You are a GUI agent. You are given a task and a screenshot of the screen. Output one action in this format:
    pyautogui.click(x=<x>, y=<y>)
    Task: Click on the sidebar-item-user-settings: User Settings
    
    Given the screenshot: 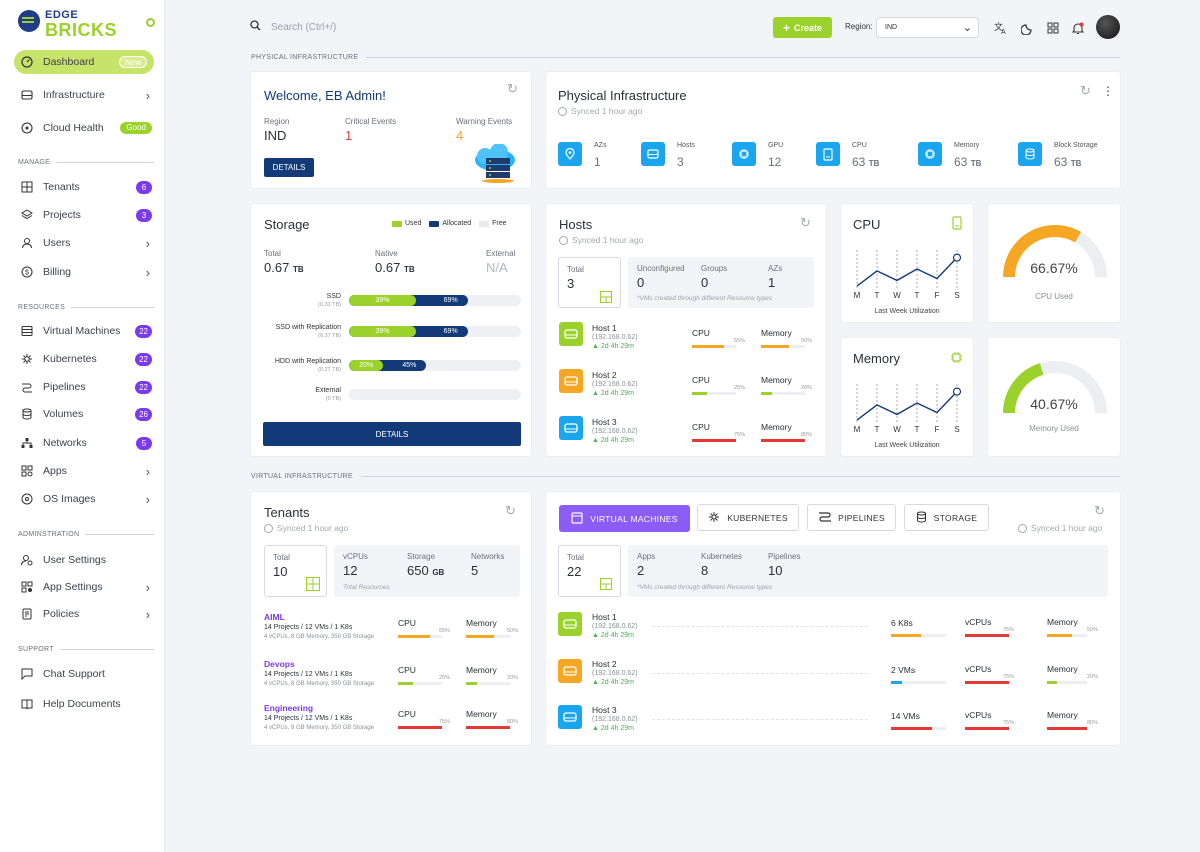 What is the action you would take?
    pyautogui.click(x=84, y=560)
    